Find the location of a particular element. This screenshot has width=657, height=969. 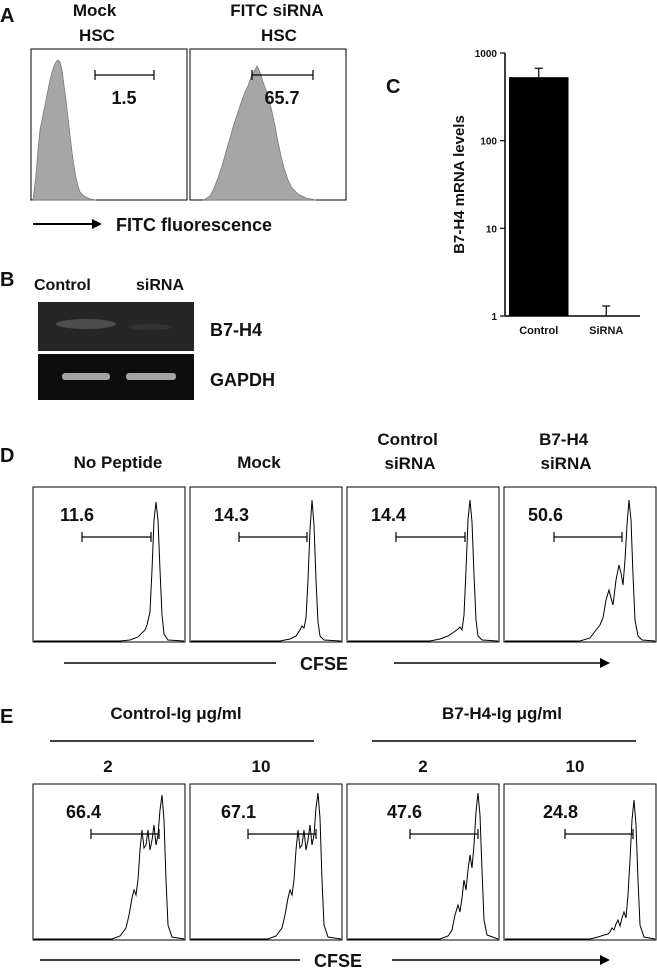

group-label-b7h4-ig: B7-H4-Ig μg/ml is located at coordinates (502, 713).